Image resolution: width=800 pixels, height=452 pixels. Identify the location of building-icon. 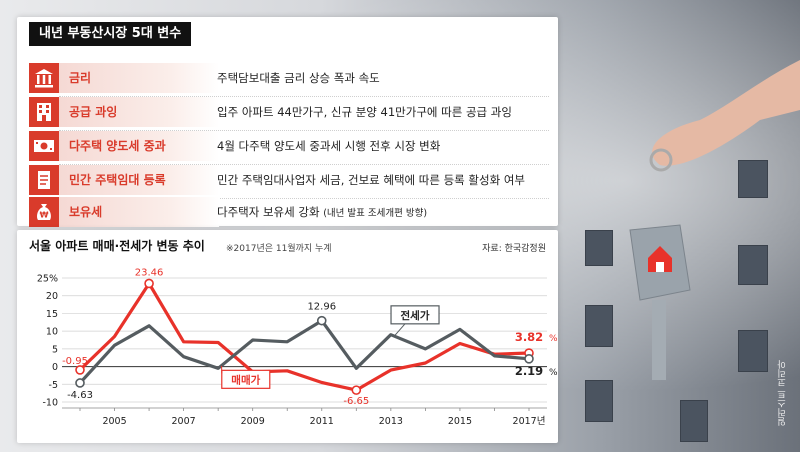
(44, 112).